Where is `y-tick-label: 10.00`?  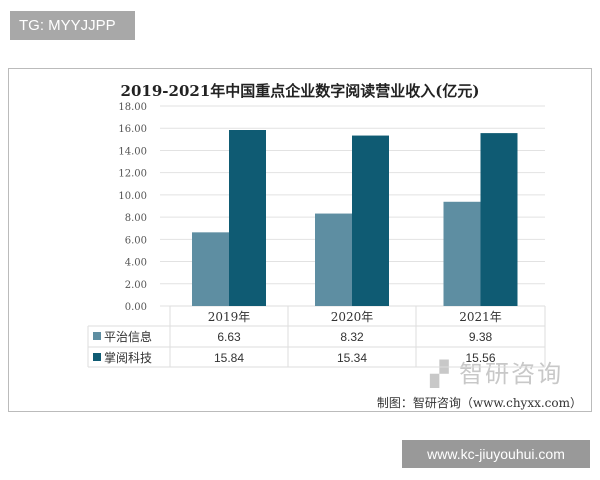 y-tick-label: 10.00 is located at coordinates (132, 196).